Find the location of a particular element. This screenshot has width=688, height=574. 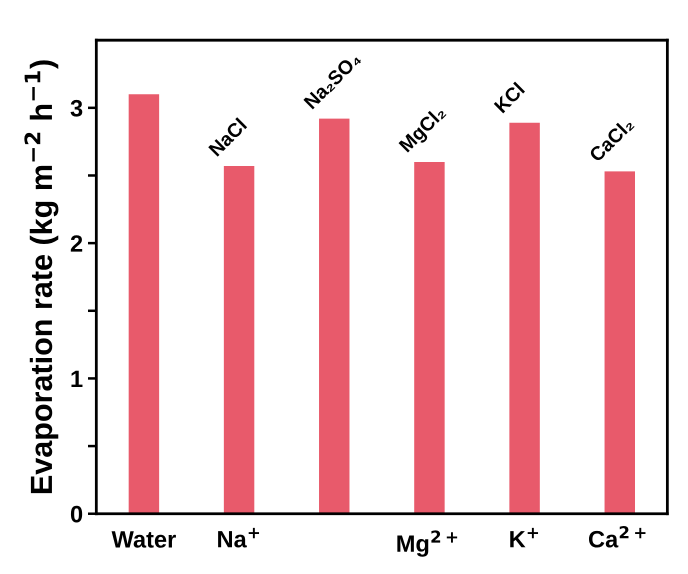

x-tick-label: Water is located at coordinates (144, 539).